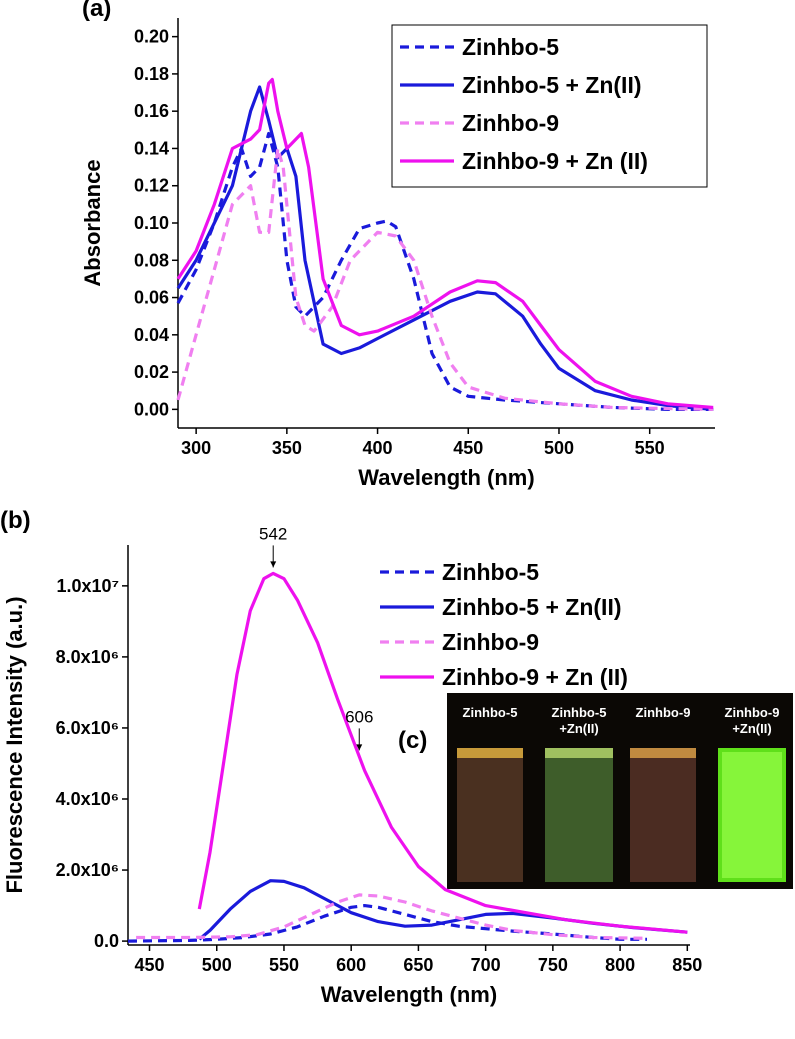 The height and width of the screenshot is (1039, 795). Describe the element at coordinates (412, 740) in the screenshot. I see `panel-label: (c)` at that location.